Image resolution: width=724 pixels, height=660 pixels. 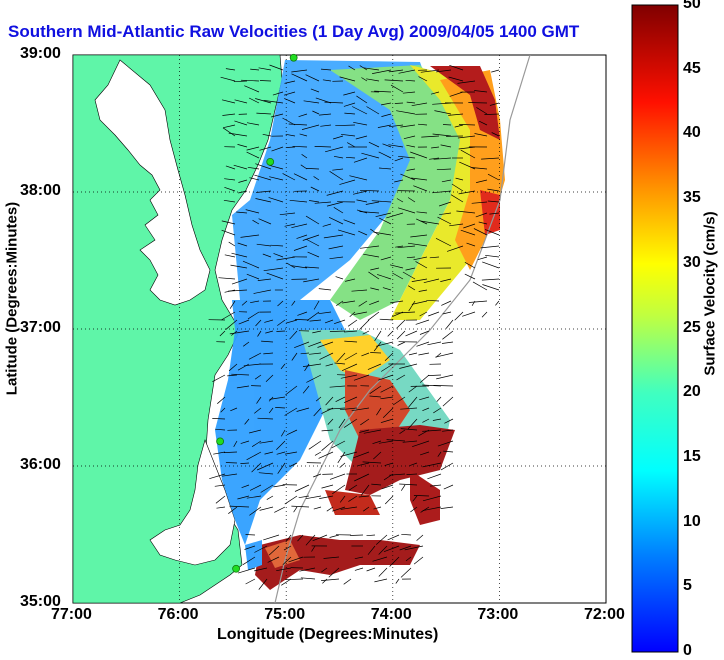 What do you see at coordinates (284, 615) in the screenshot?
I see `x-tick-label: 75:00` at bounding box center [284, 615].